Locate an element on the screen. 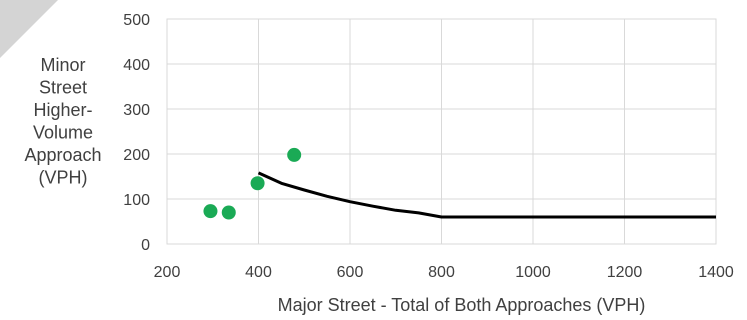  y-axis-title-line: Approach is located at coordinates (62, 155).